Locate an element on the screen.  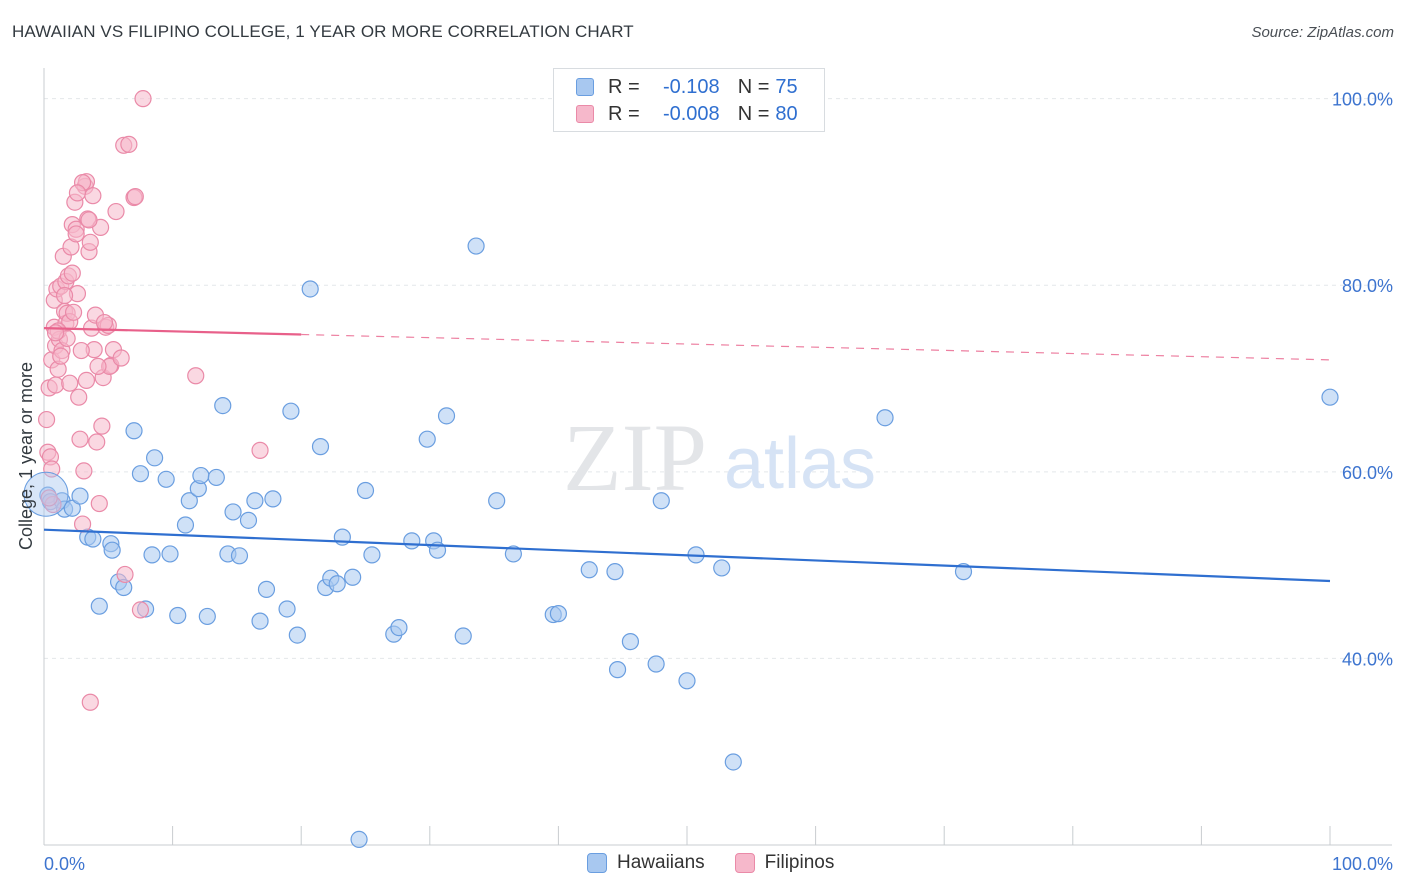
x-tick-label-start: 0.0% is located at coordinates (64, 864).